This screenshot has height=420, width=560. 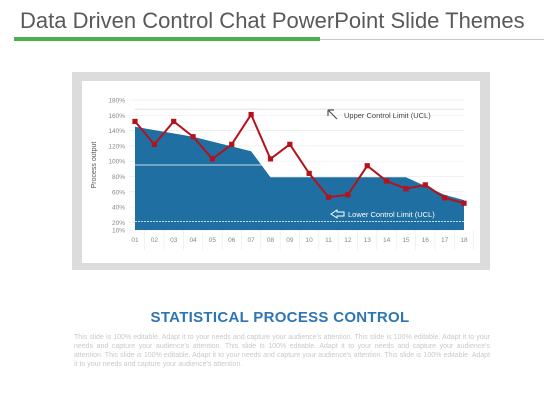 What do you see at coordinates (337, 214) in the screenshot?
I see `arrow-left-icon` at bounding box center [337, 214].